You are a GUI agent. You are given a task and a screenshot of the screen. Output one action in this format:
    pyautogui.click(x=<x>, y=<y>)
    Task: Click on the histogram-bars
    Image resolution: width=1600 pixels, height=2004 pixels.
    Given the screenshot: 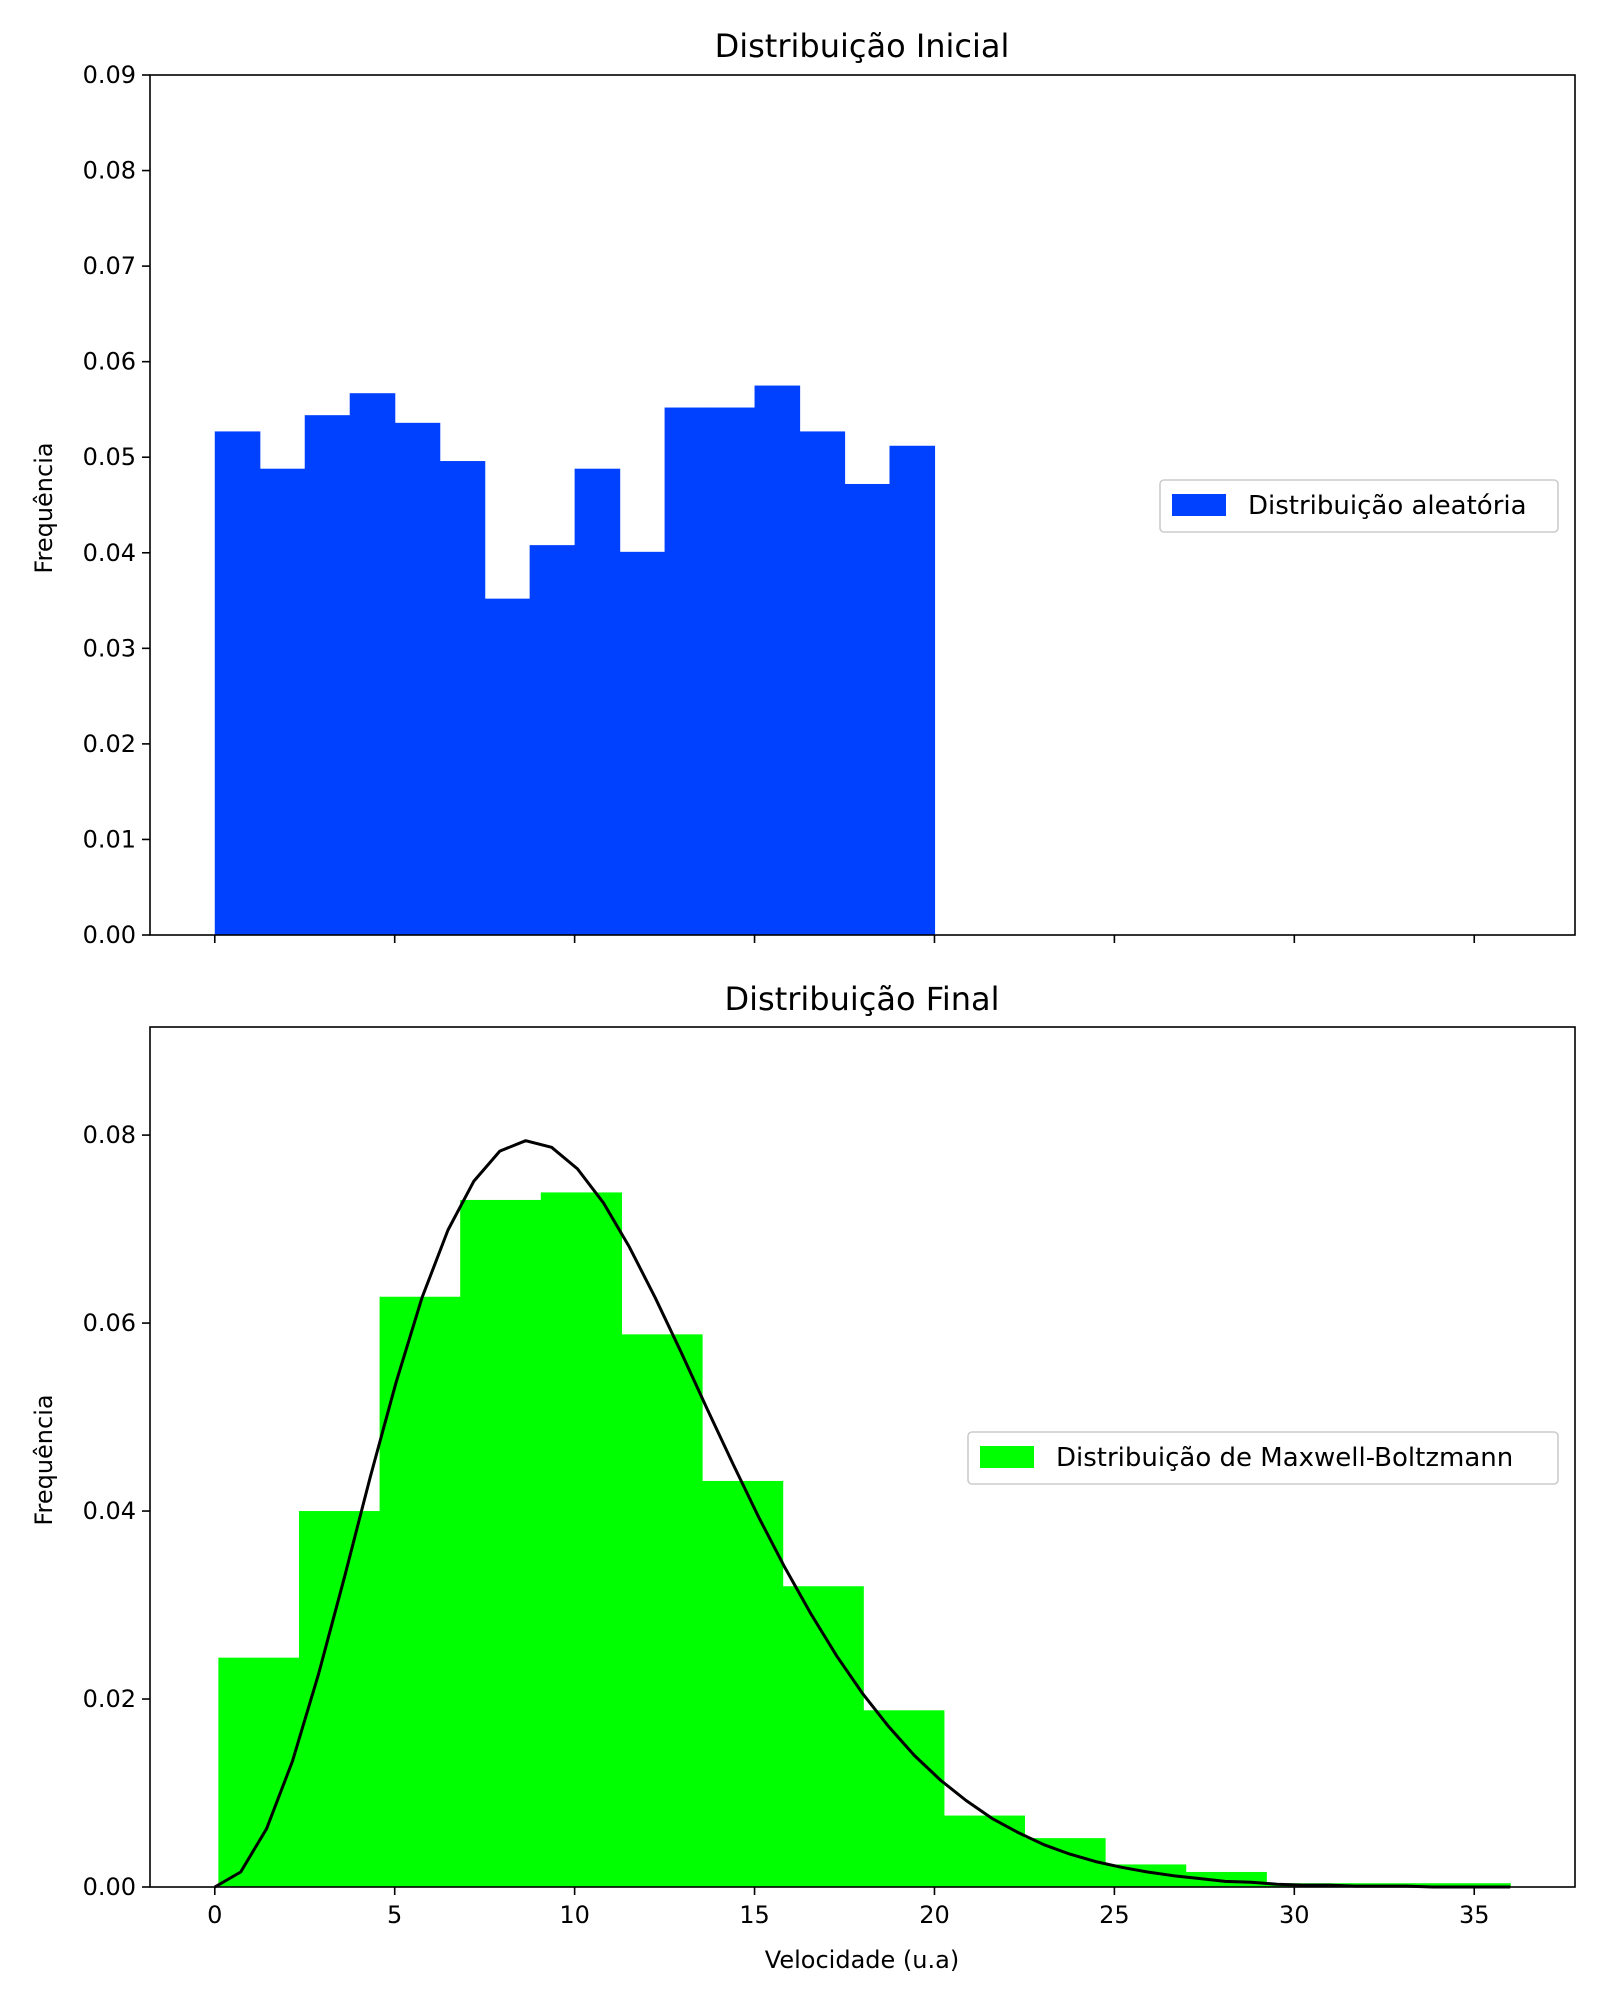 What is the action you would take?
    pyautogui.click(x=575, y=660)
    